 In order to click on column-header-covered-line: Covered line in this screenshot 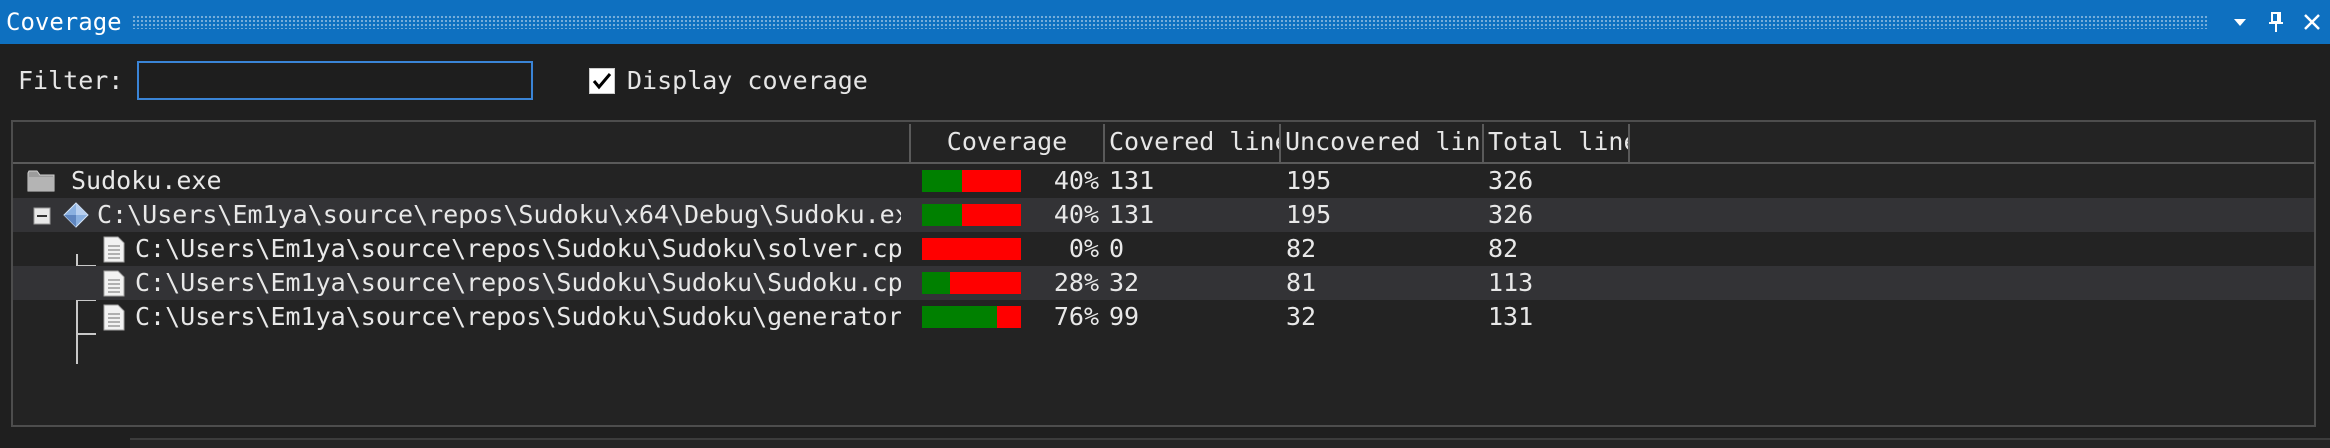, I will do `click(1191, 143)`.